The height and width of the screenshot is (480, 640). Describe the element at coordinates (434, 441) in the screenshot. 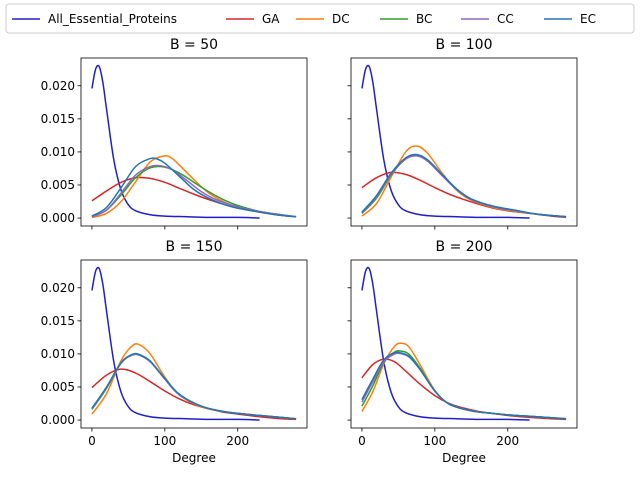

I see `panel-4-xtick-label-1: 100` at that location.